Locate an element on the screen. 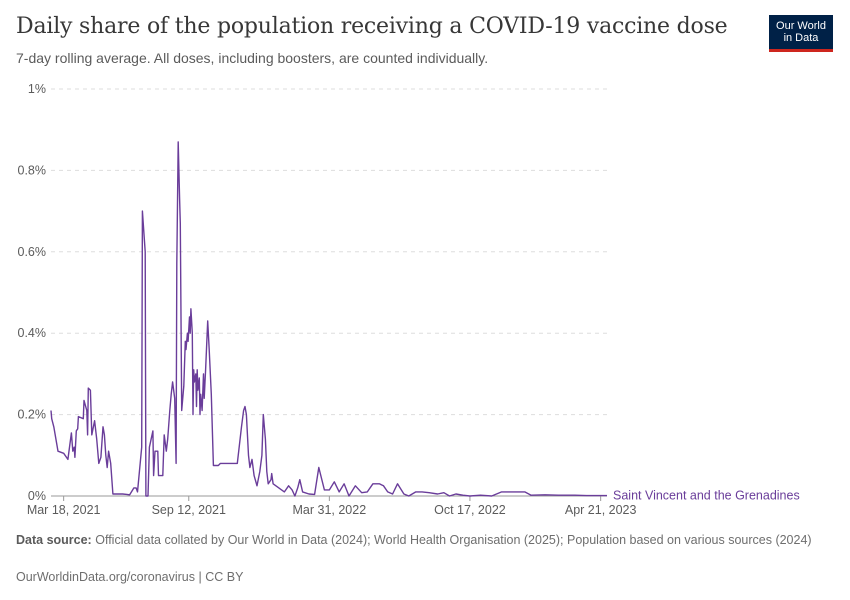 This screenshot has height=600, width=850. owid-logo: Our World in Data is located at coordinates (801, 33).